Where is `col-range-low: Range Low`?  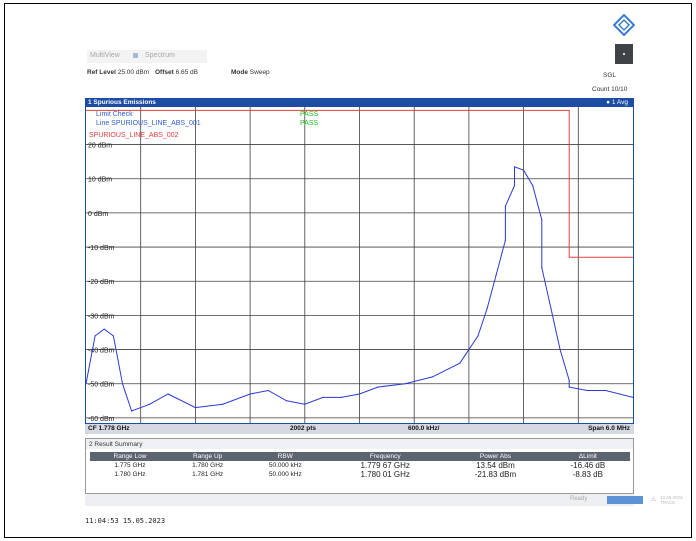
col-range-low: Range Low is located at coordinates (130, 456).